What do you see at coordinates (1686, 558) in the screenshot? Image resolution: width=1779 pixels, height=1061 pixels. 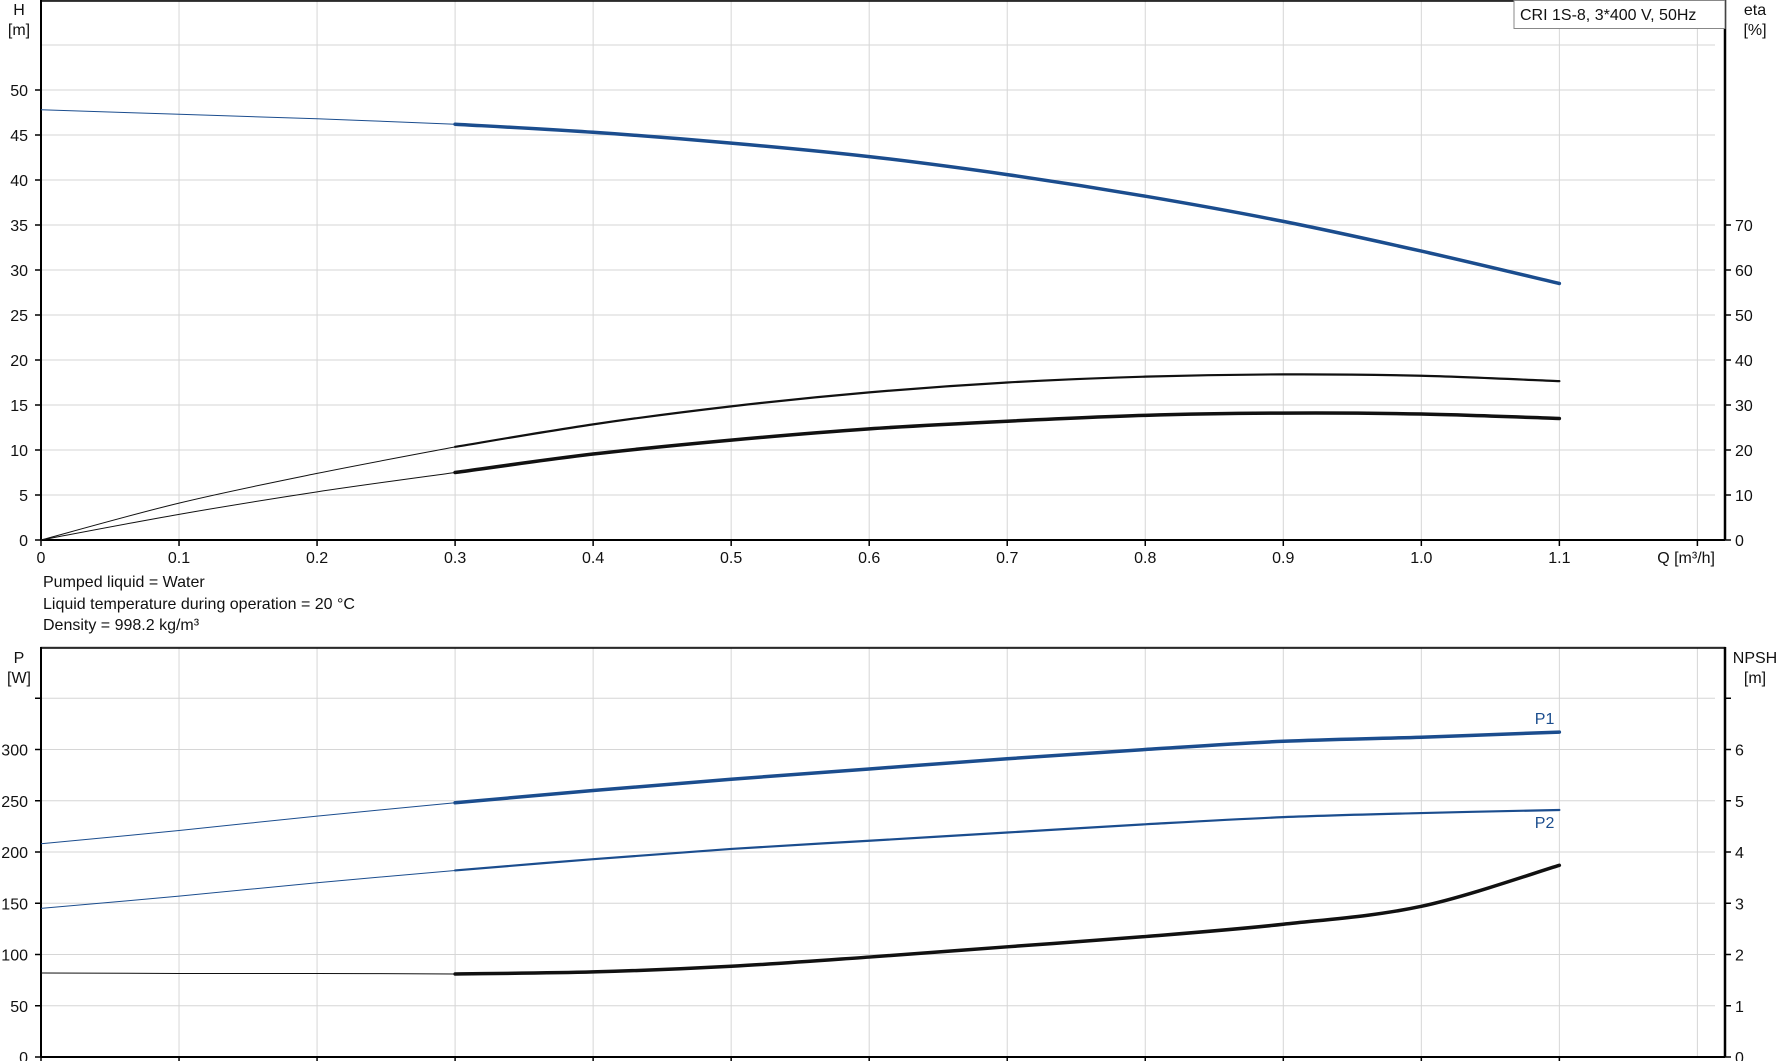 I see `x-axis-label: Q [m³/h]` at bounding box center [1686, 558].